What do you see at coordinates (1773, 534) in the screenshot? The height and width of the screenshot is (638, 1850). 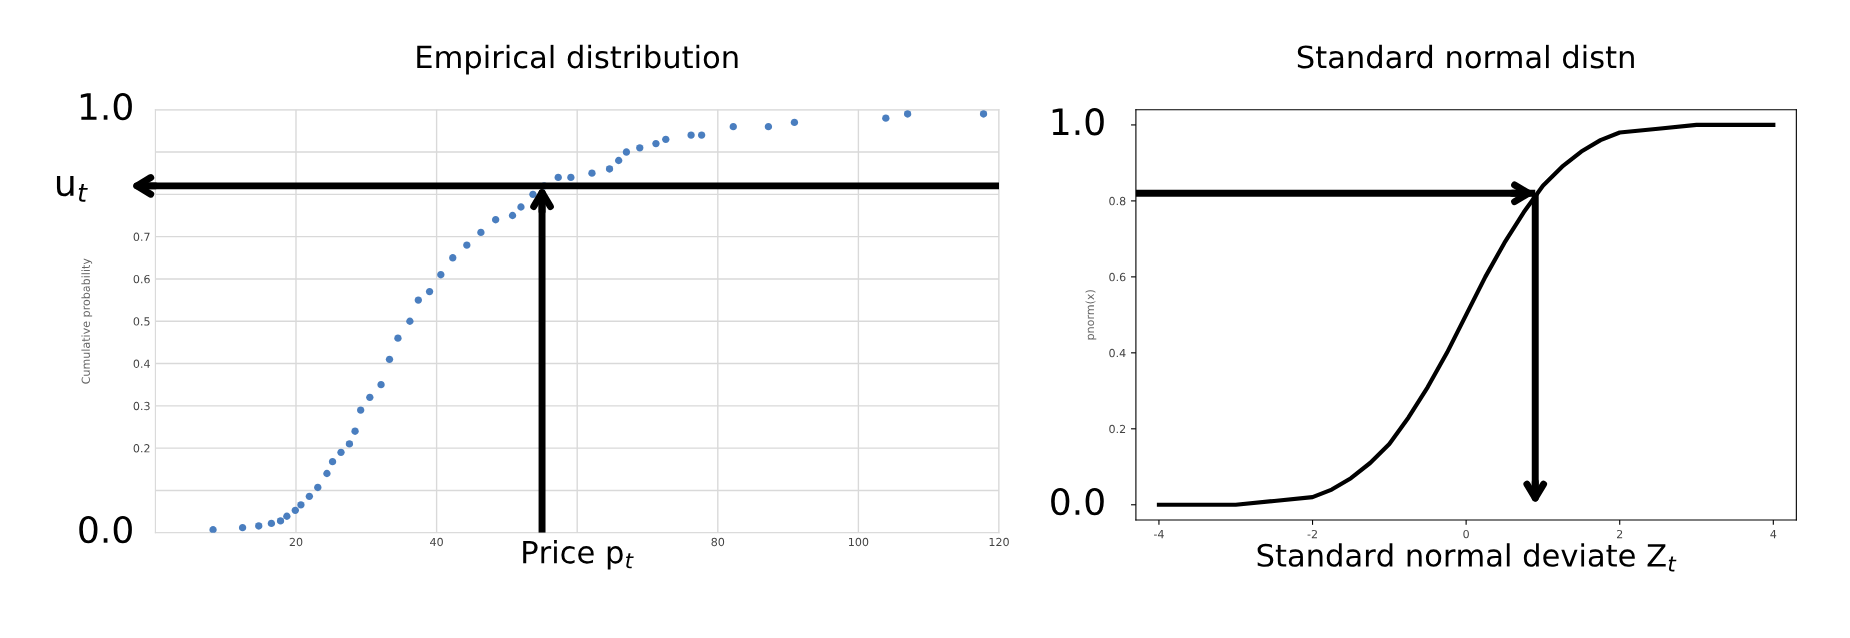 I see `x-tick-label: 4` at bounding box center [1773, 534].